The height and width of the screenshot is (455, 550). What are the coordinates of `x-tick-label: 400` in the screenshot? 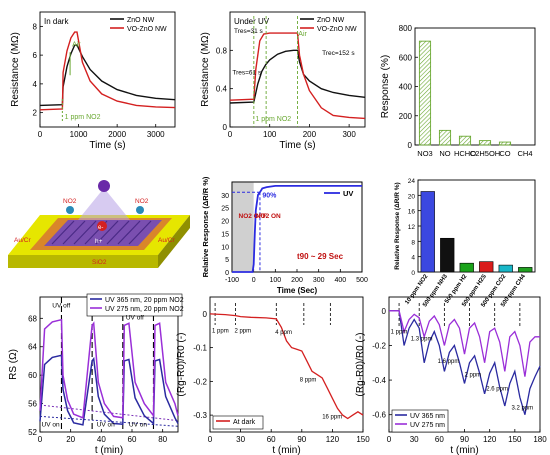 It's located at (340, 280).